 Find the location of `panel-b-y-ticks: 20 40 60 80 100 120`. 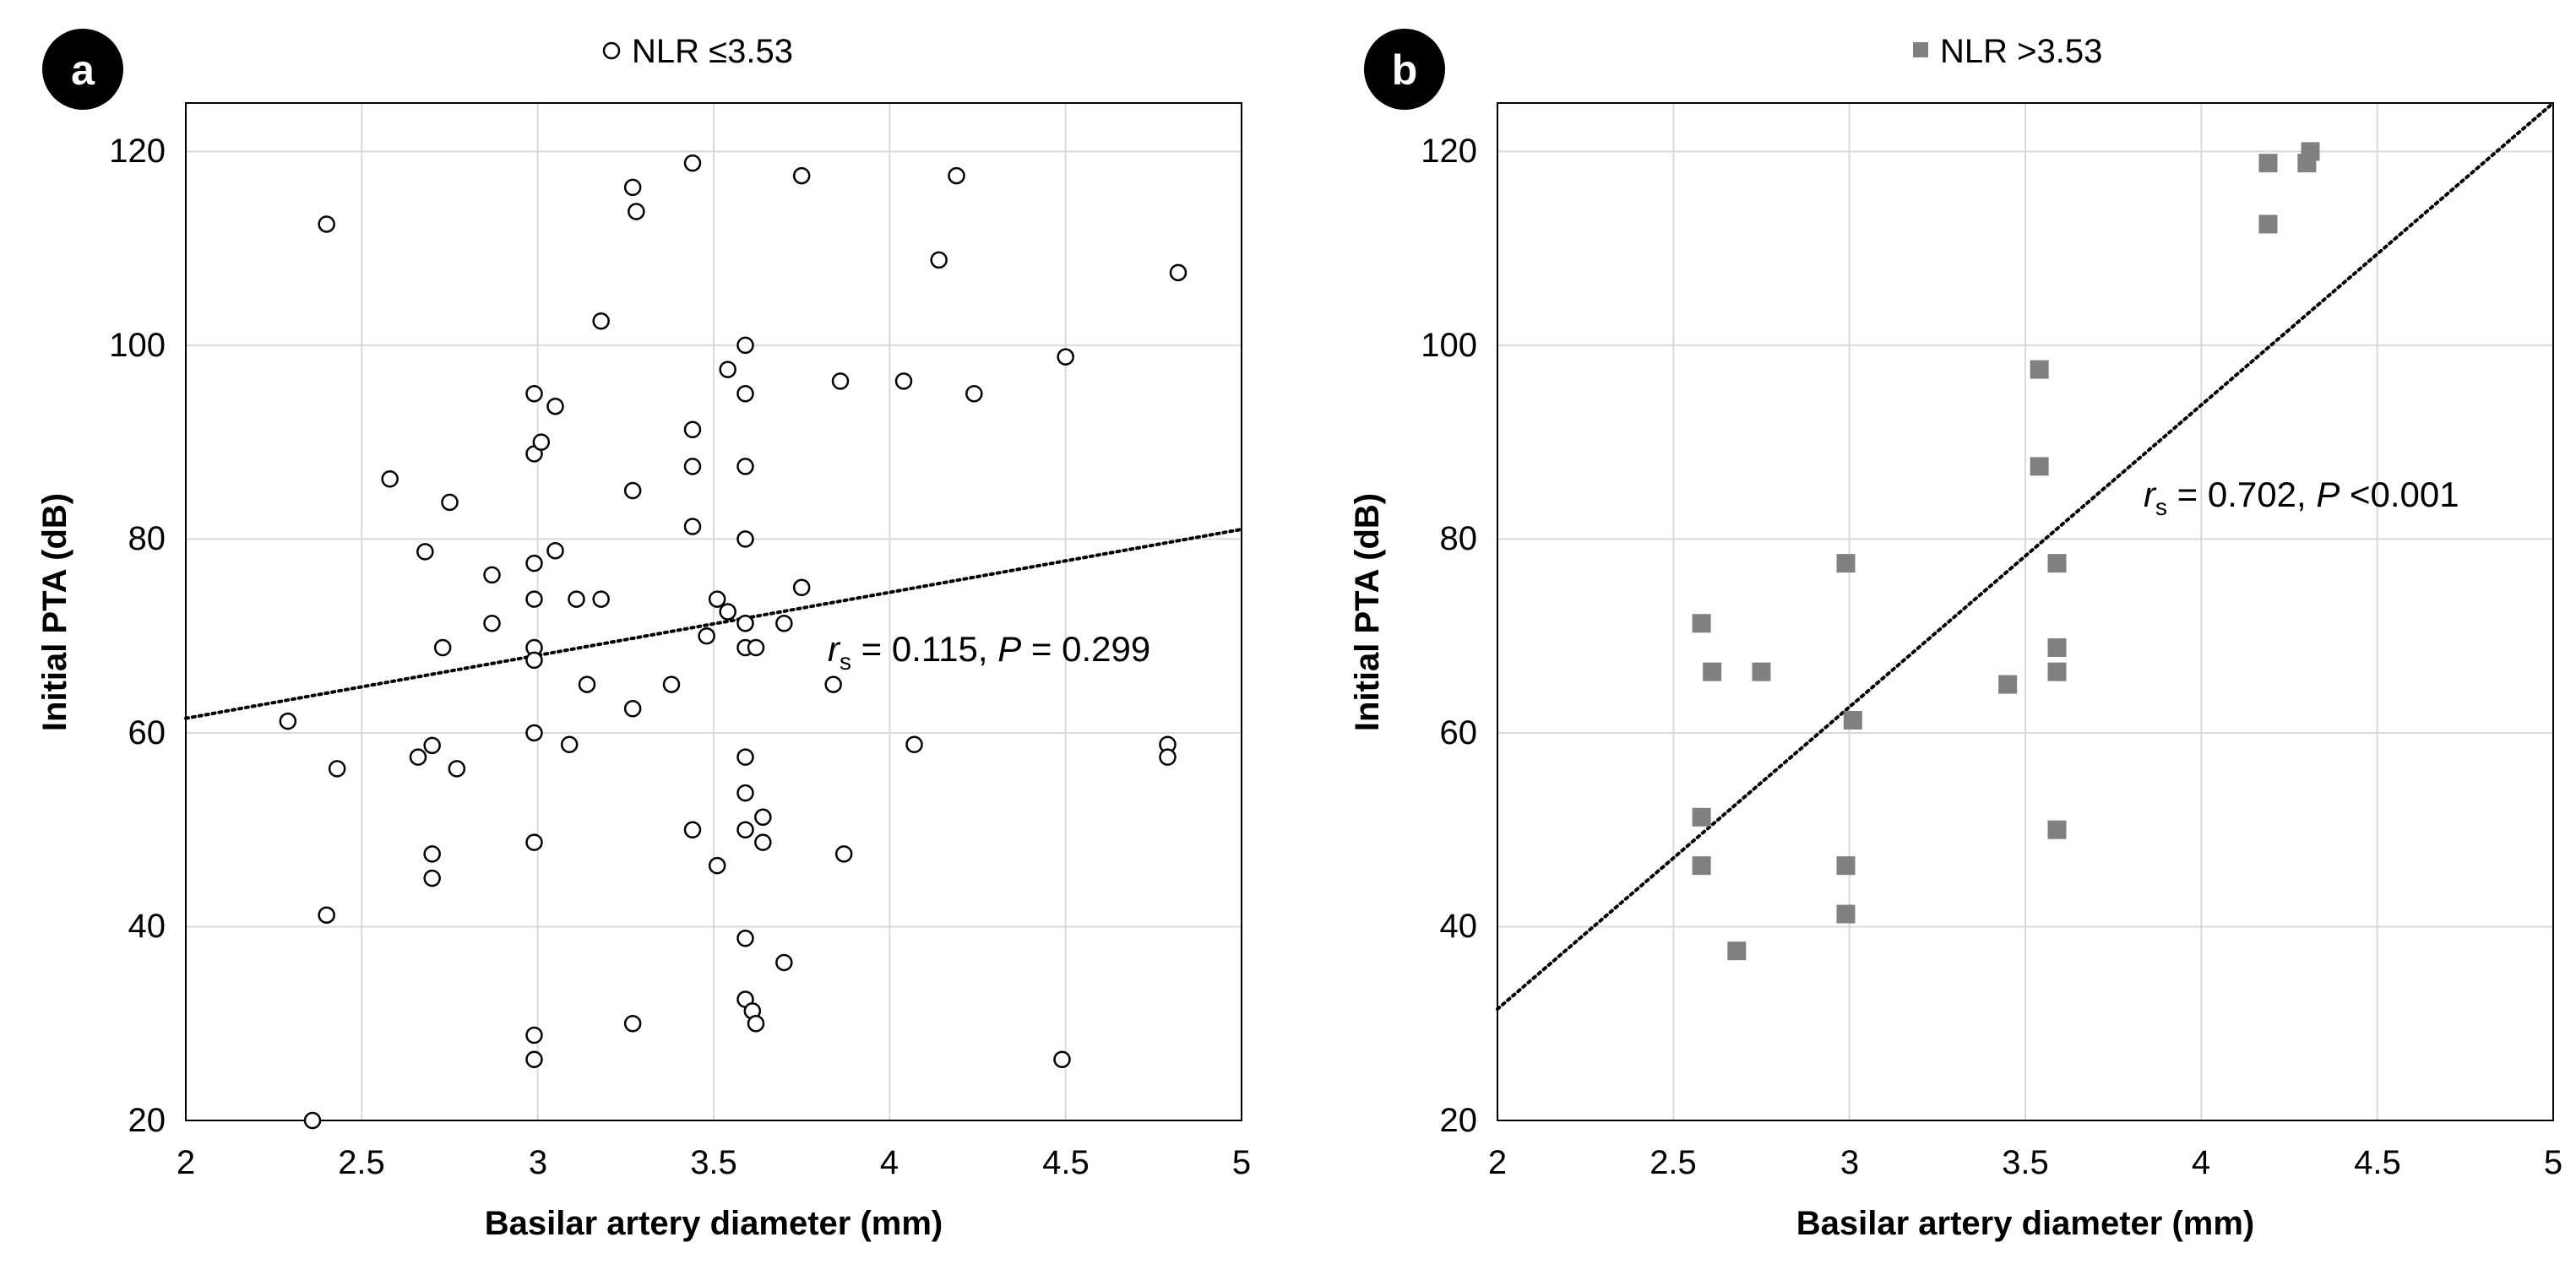

panel-b-y-ticks: 20 40 60 80 100 120 is located at coordinates (1449, 636).